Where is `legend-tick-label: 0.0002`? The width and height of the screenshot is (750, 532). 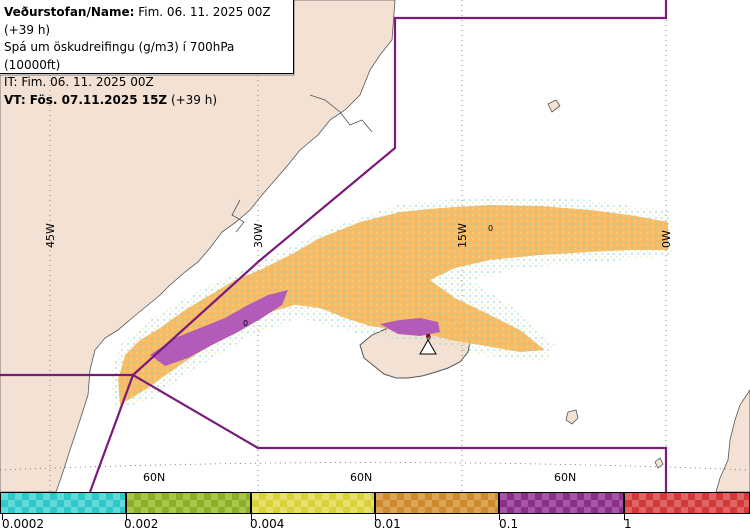
legend-tick-label: 0.0002 is located at coordinates (23, 524).